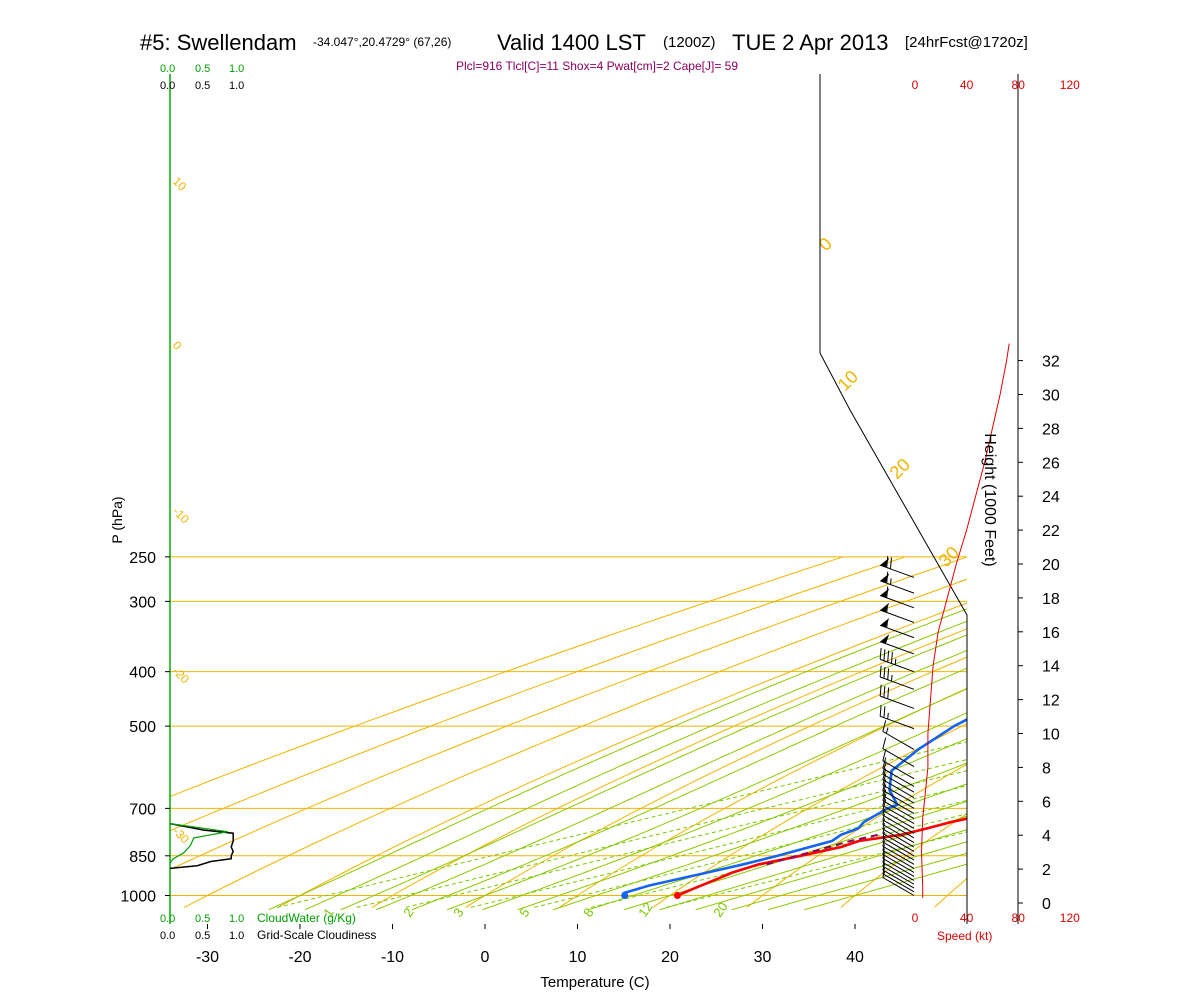 This screenshot has width=1200, height=1000. I want to click on height-tick-label-20: 20, so click(1051, 565).